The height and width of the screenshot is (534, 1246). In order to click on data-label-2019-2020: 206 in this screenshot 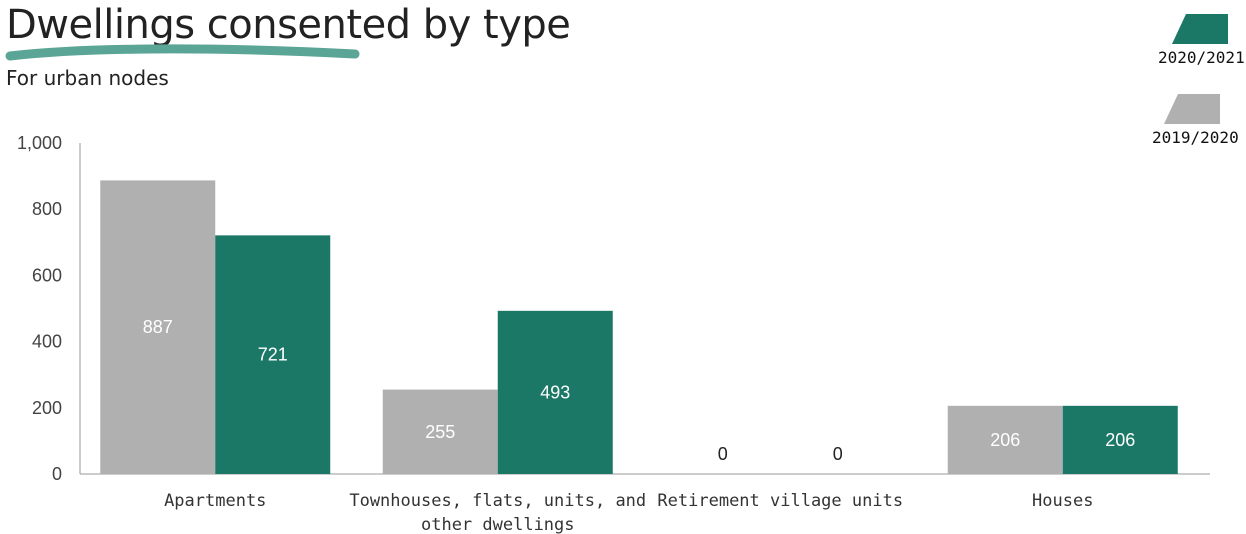, I will do `click(1005, 440)`.